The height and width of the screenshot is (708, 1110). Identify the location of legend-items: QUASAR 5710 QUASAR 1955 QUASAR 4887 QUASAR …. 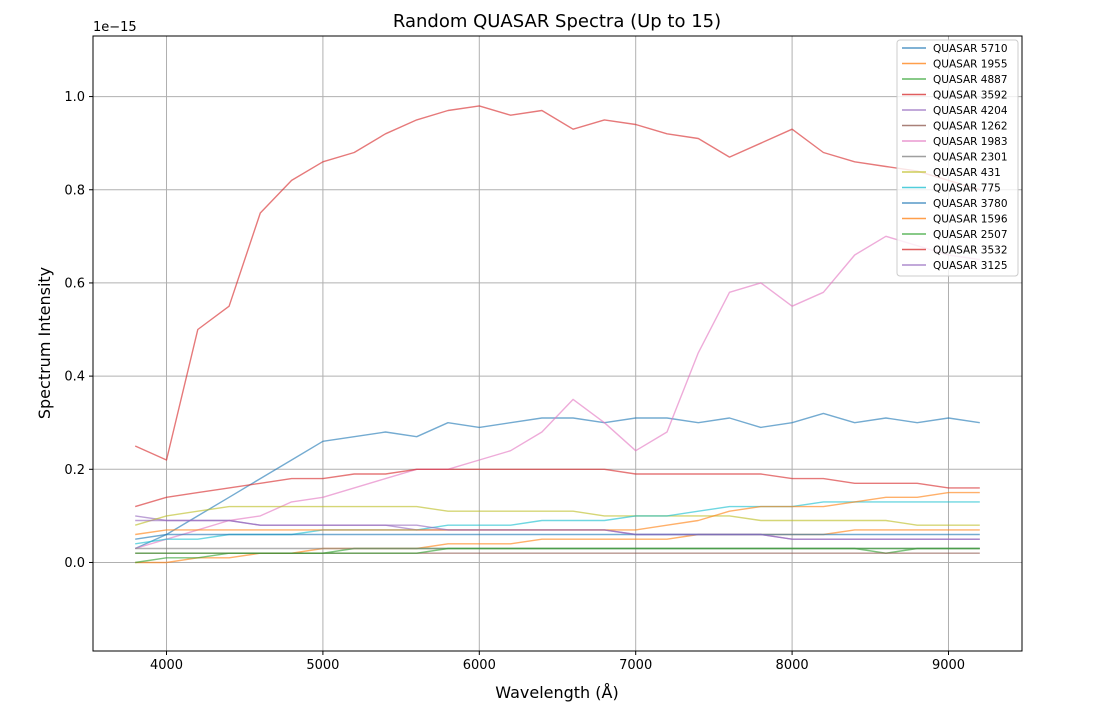
(955, 157).